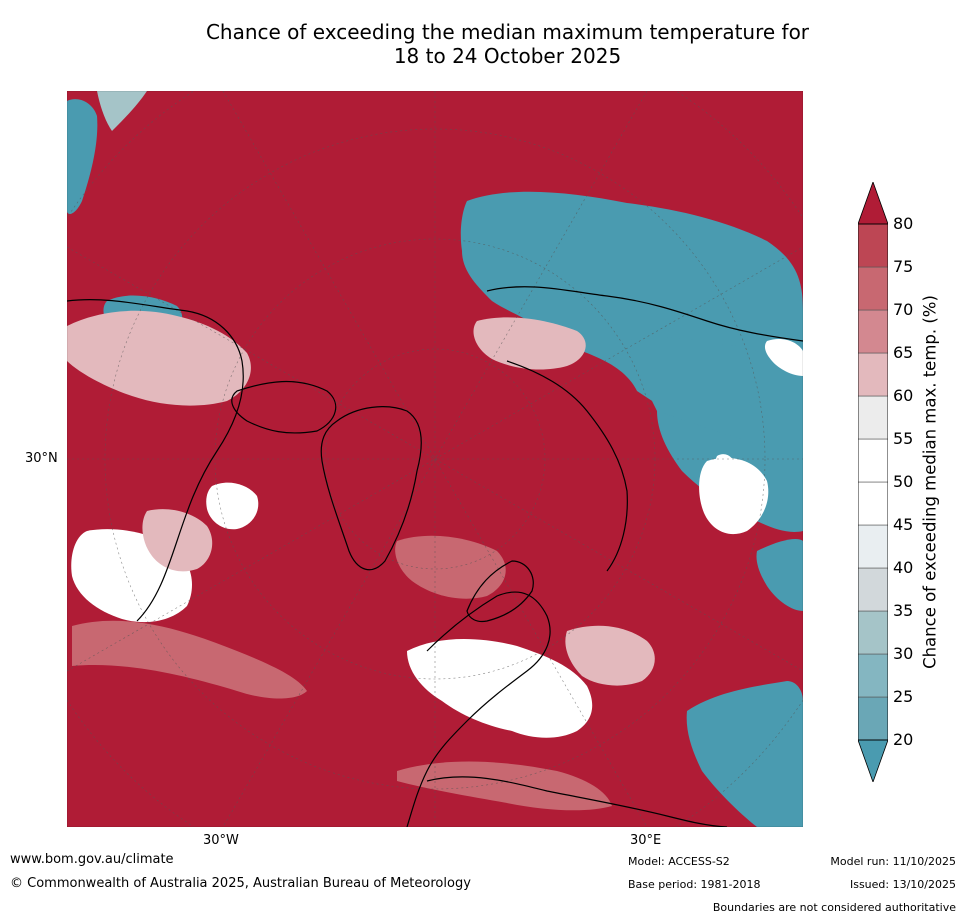  Describe the element at coordinates (646, 840) in the screenshot. I see `lon-label-30e: 30°E` at that location.